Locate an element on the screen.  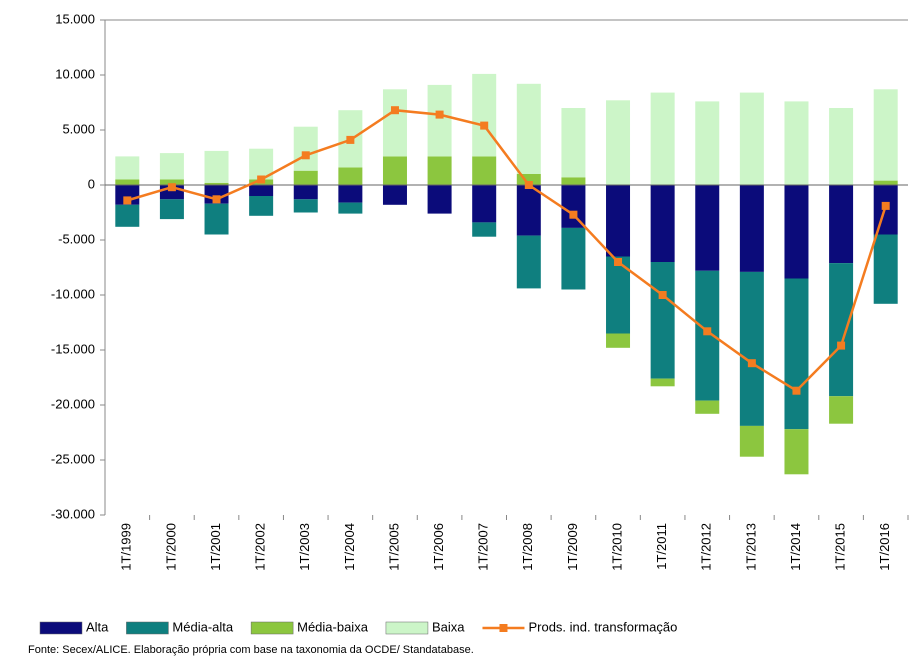
x-tick-label: 1T/2002 is located at coordinates (260, 547).